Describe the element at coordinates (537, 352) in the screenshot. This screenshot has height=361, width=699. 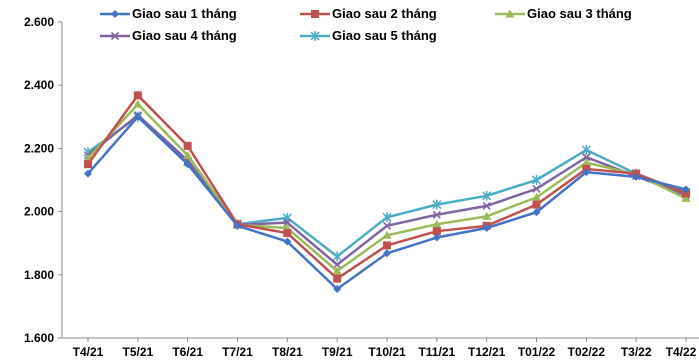
I see `x-tick-label: T01/22` at that location.